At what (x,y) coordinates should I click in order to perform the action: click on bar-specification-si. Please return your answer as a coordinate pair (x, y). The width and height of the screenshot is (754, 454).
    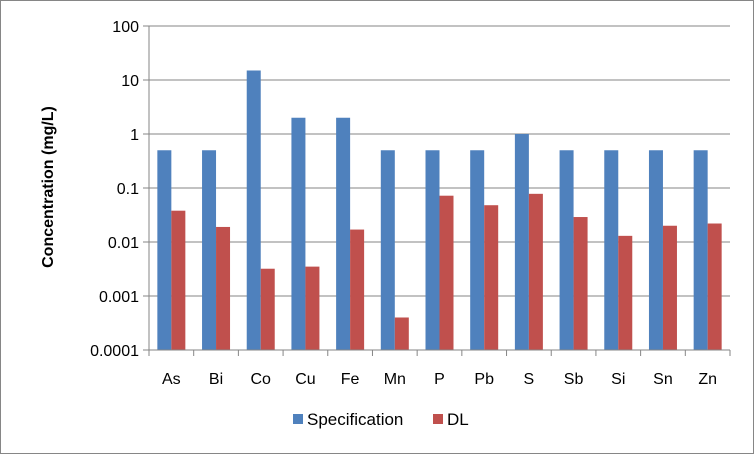
    Looking at the image, I should click on (611, 250).